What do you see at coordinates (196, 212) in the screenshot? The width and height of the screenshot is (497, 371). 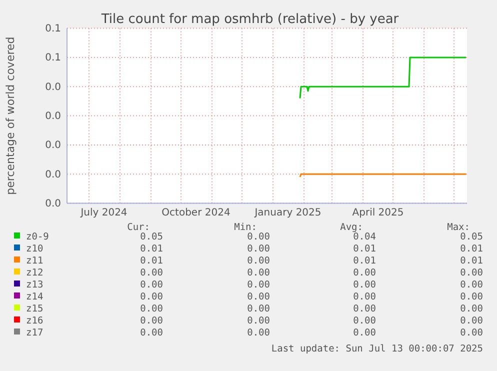 I see `x-tick-label: October 2024` at bounding box center [196, 212].